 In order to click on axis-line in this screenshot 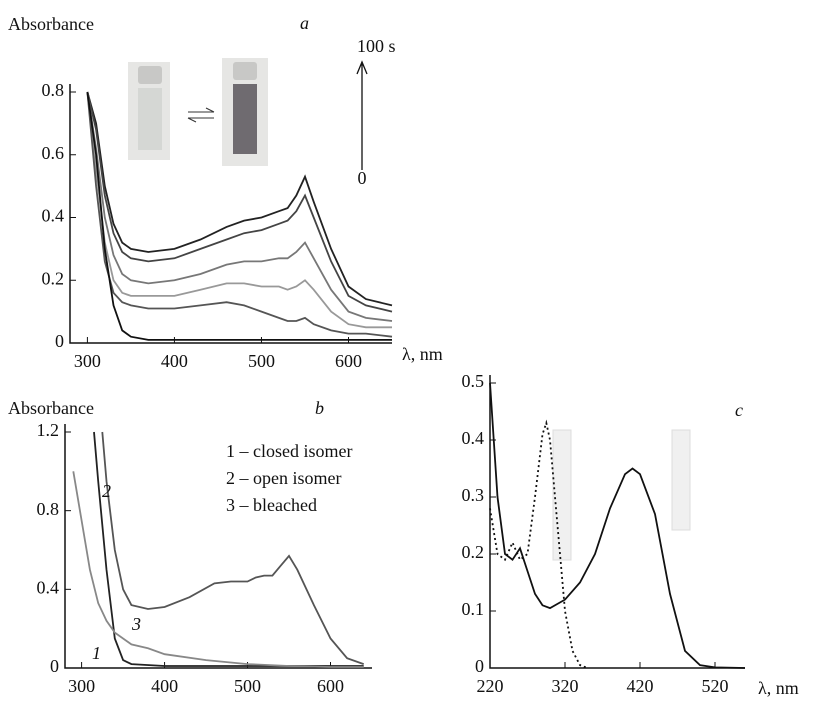, I will do `click(617, 522)`.